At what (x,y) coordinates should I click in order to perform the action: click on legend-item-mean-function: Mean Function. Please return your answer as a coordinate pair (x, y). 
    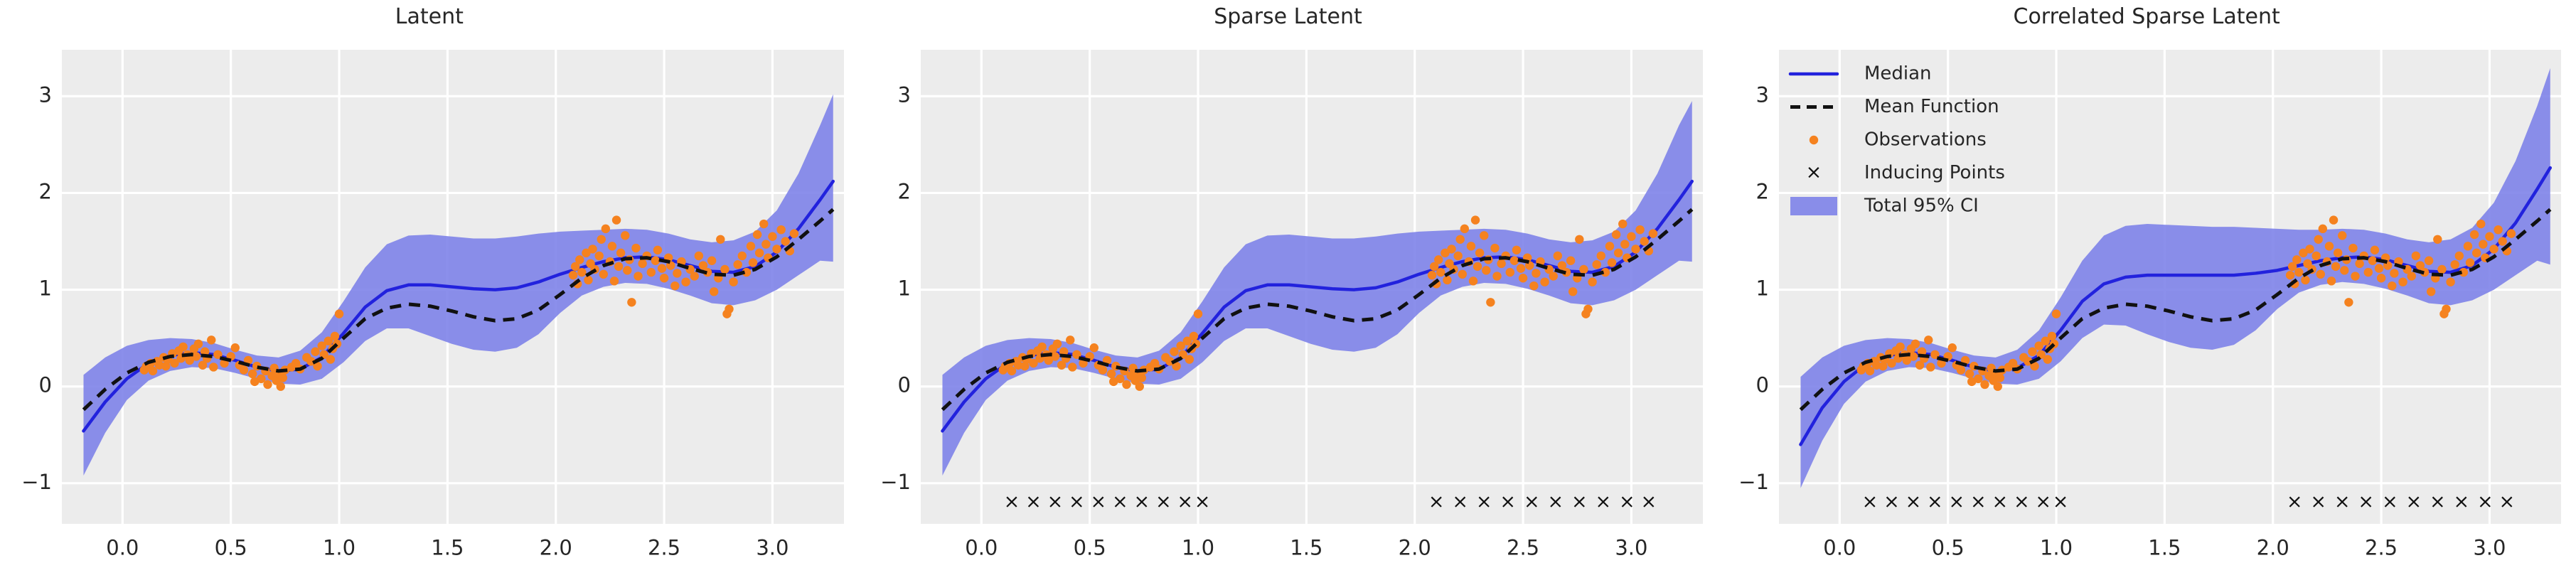
    Looking at the image, I should click on (1894, 106).